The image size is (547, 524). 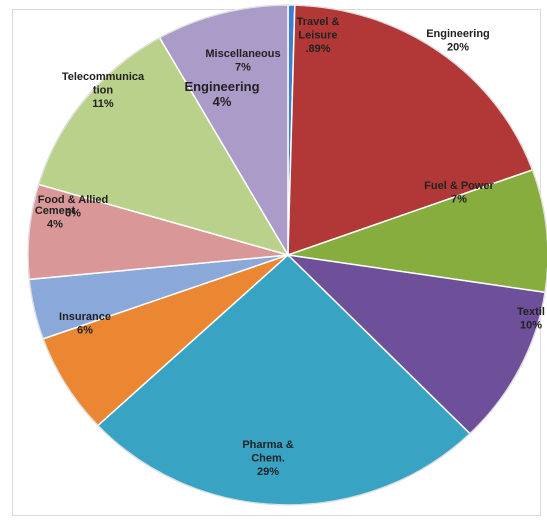 What do you see at coordinates (221, 94) in the screenshot?
I see `slice-label-engineering: Engineering 4%` at bounding box center [221, 94].